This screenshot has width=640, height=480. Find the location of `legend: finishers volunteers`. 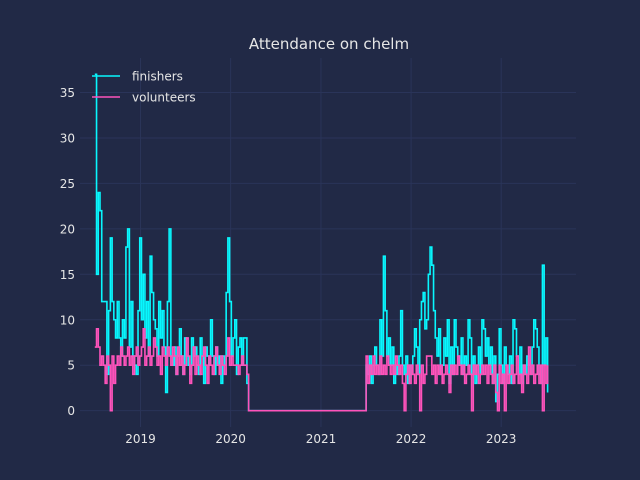

legend: finishers volunteers is located at coordinates (144, 87).